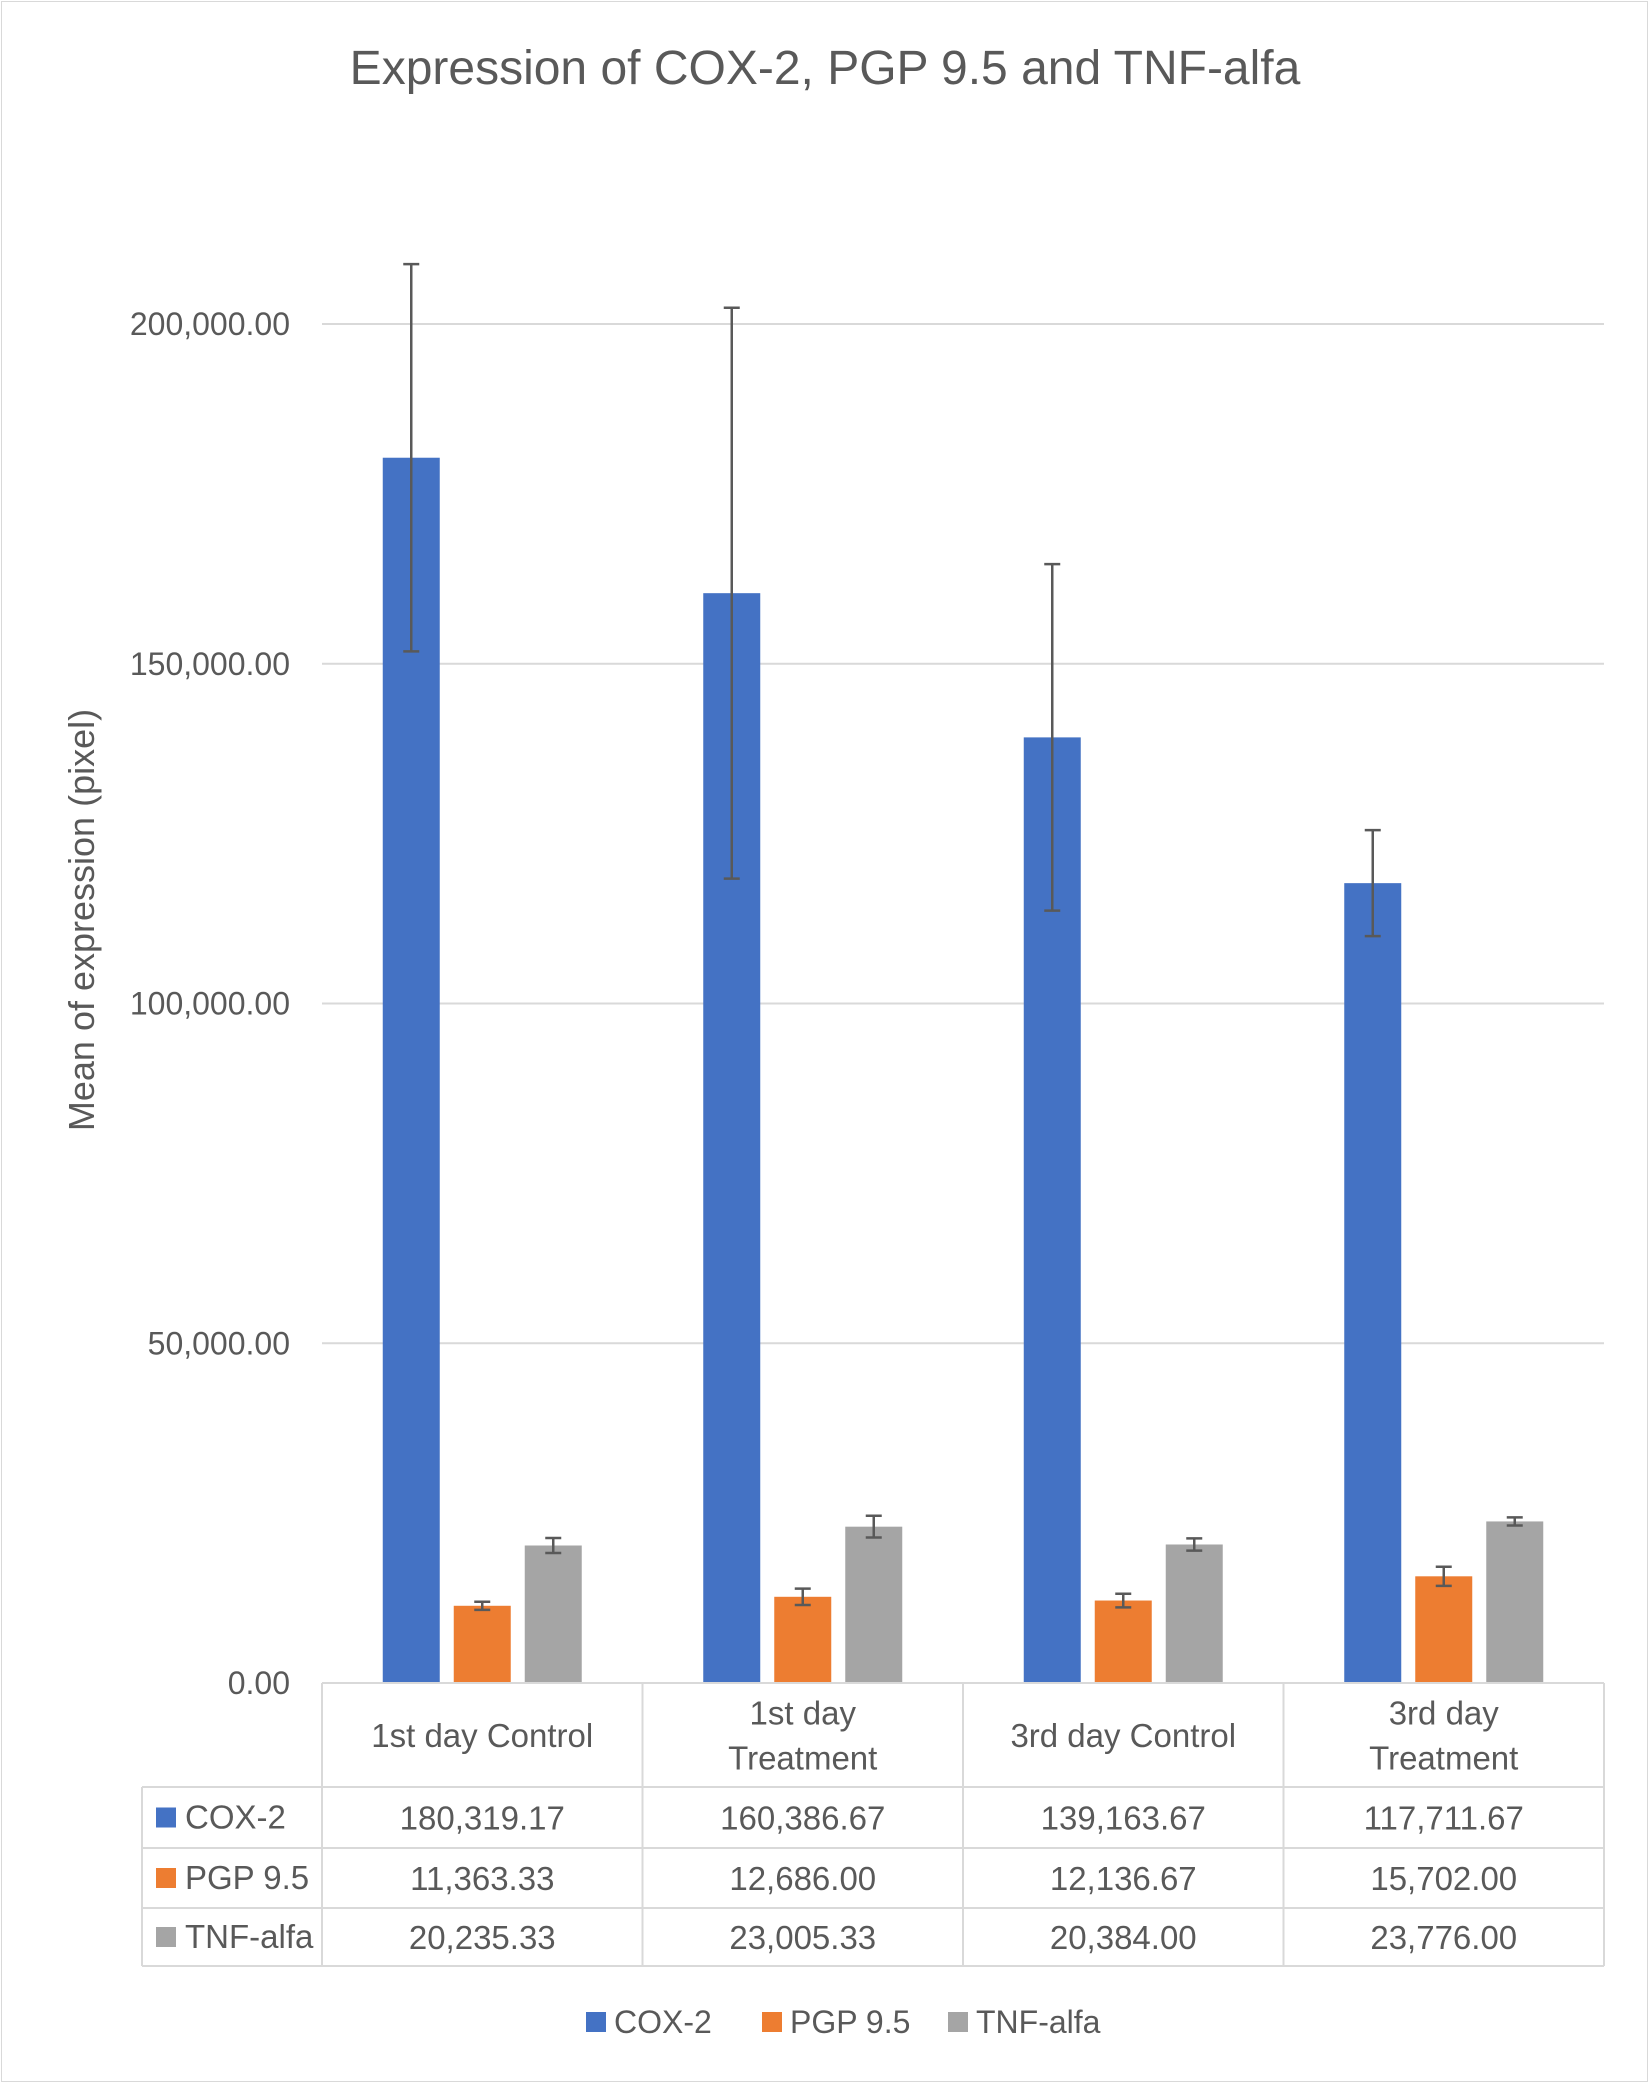 Image resolution: width=1651 pixels, height=2085 pixels. I want to click on category-label: 3rd day, so click(1444, 1713).